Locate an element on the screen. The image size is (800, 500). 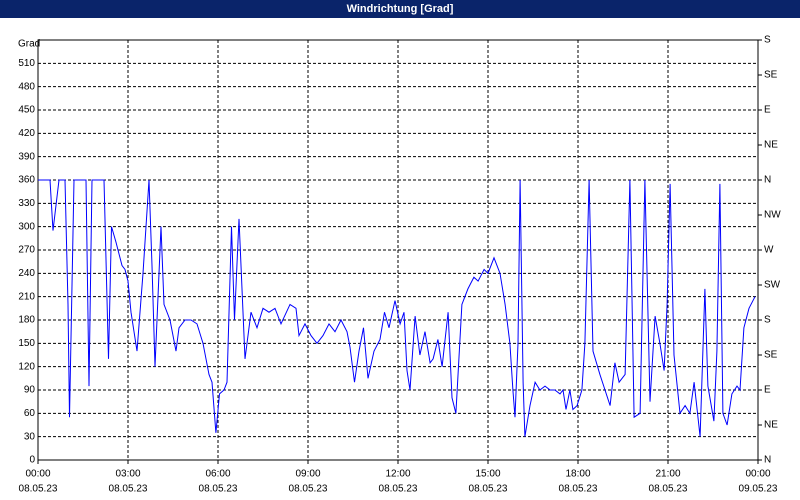
y-tick-label: 270 is located at coordinates (26, 250).